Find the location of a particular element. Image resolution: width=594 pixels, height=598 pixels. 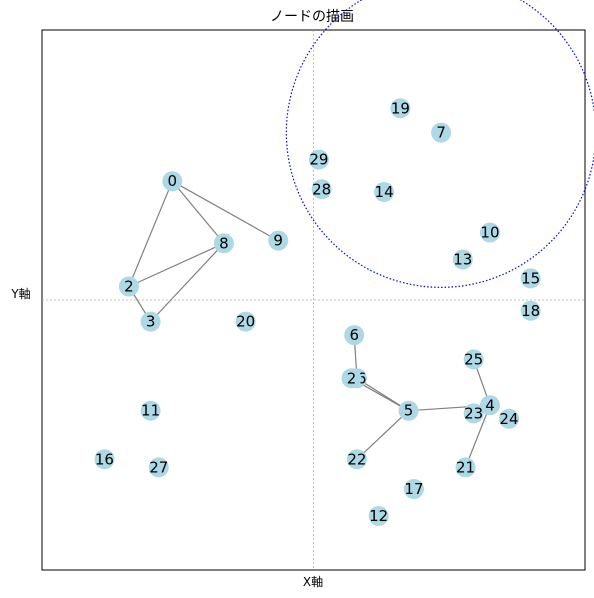

node: 5 is located at coordinates (408, 410).